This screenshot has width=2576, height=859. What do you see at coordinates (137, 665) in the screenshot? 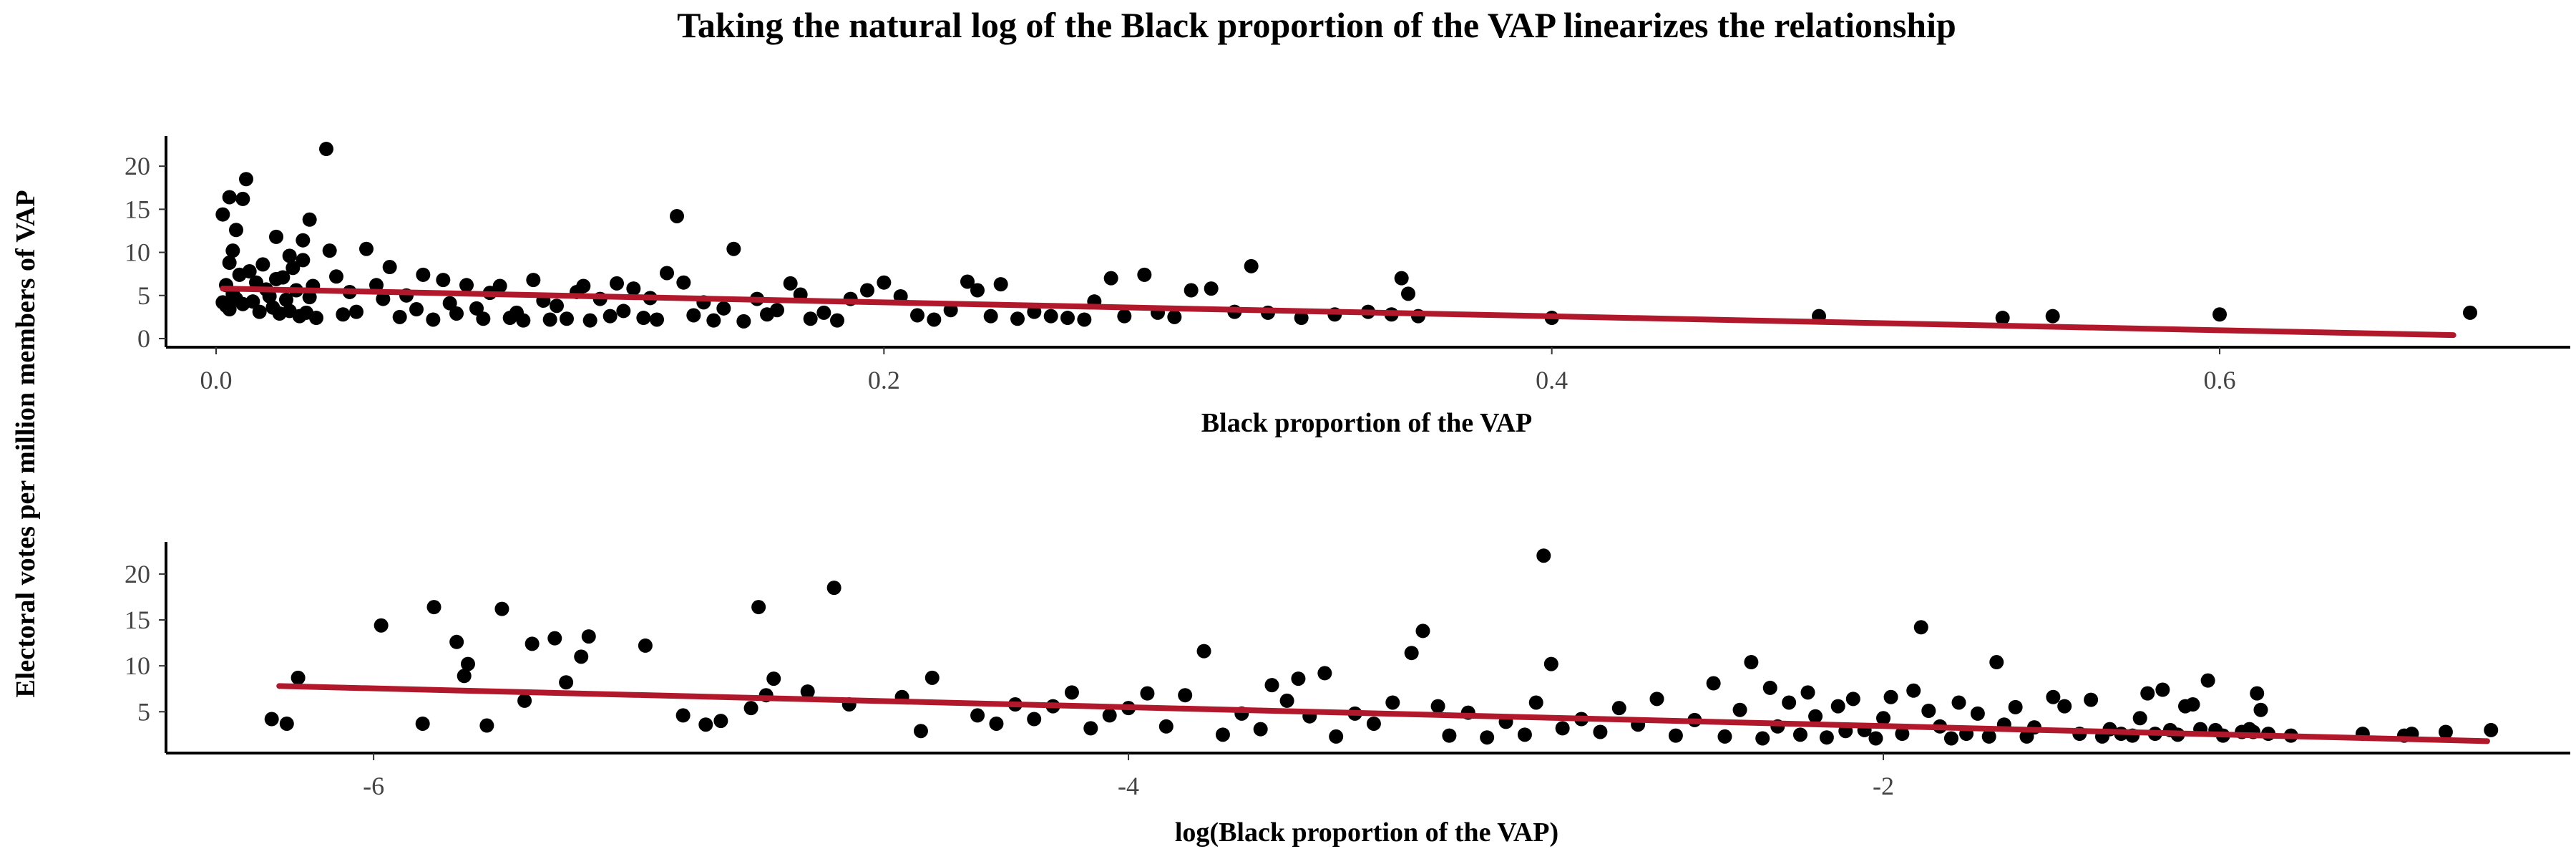
I see `bottom-y-tick-label: 10` at bounding box center [137, 665].